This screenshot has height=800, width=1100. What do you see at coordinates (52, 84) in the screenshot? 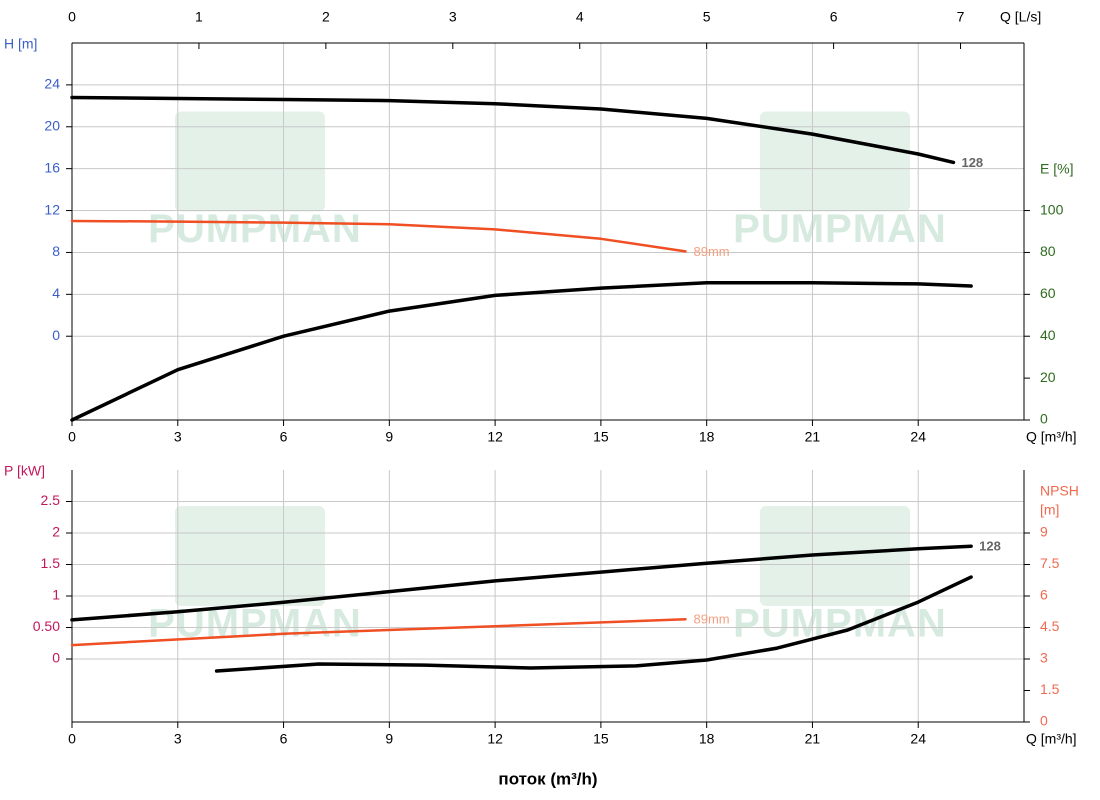
I see `y-tick-label: 24` at bounding box center [52, 84].